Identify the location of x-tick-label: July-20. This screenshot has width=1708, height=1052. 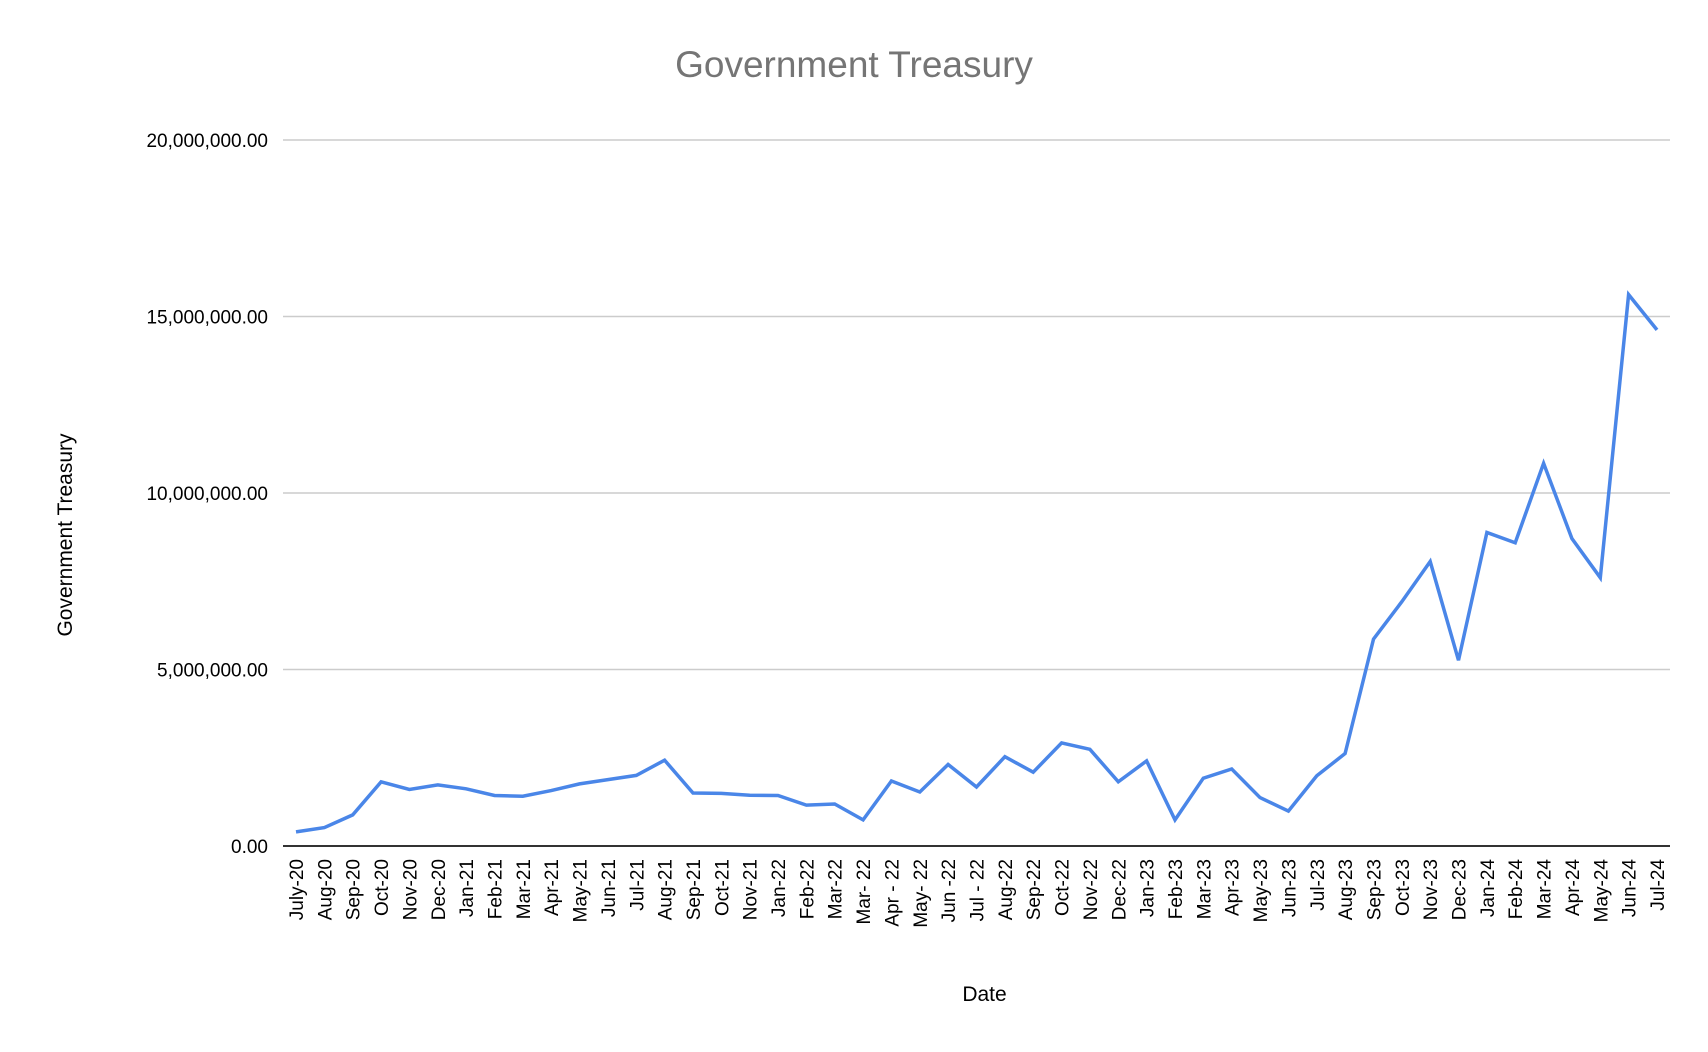
(297, 889).